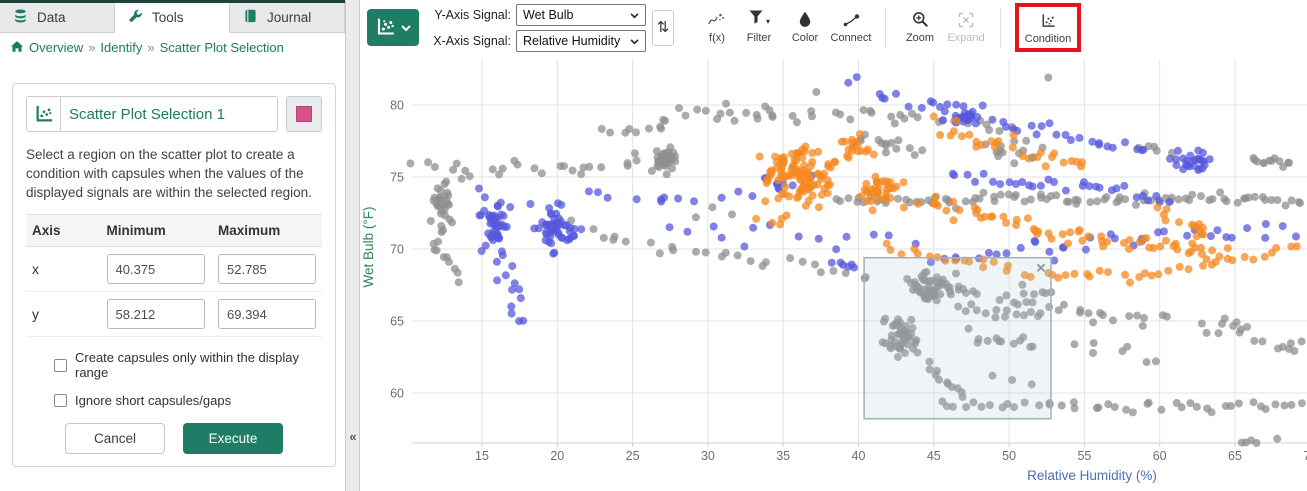  I want to click on tab-data-label: Data, so click(51, 17).